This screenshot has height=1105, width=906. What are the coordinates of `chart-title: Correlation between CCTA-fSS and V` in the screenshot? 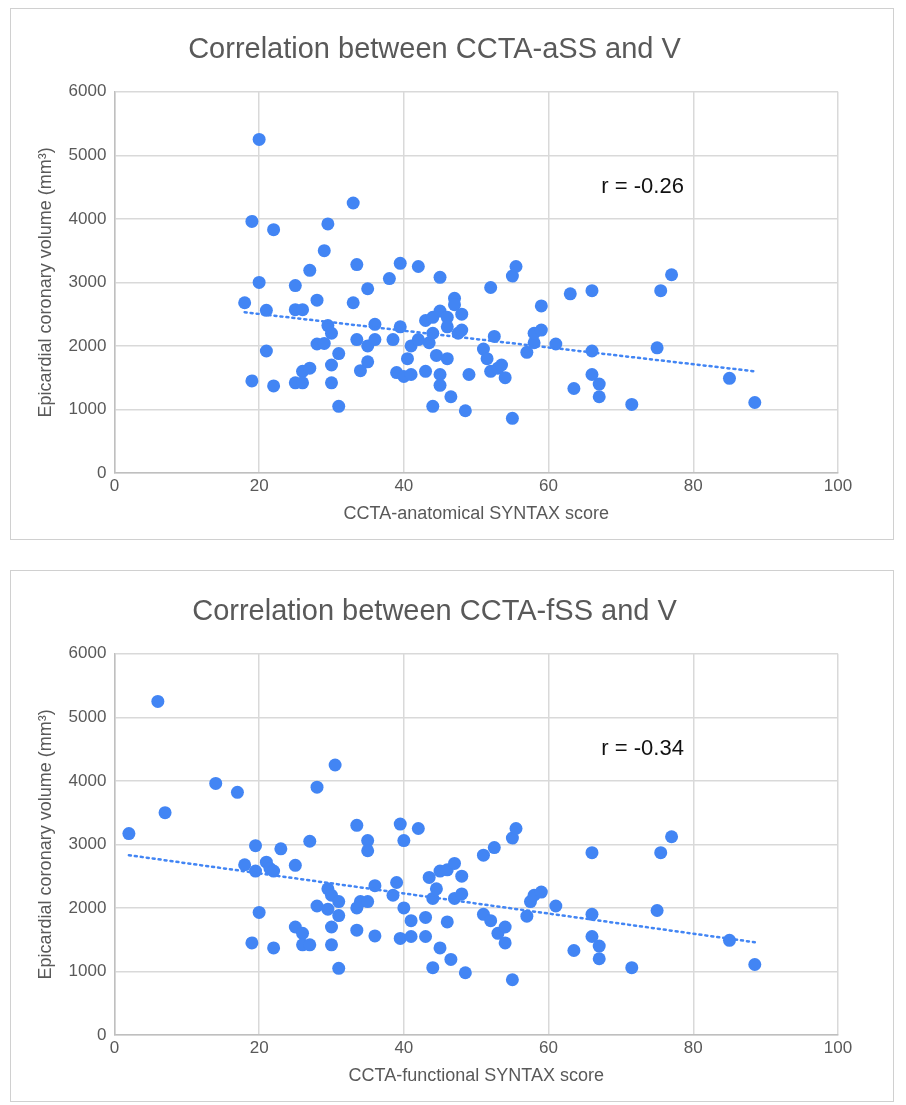 It's located at (435, 610).